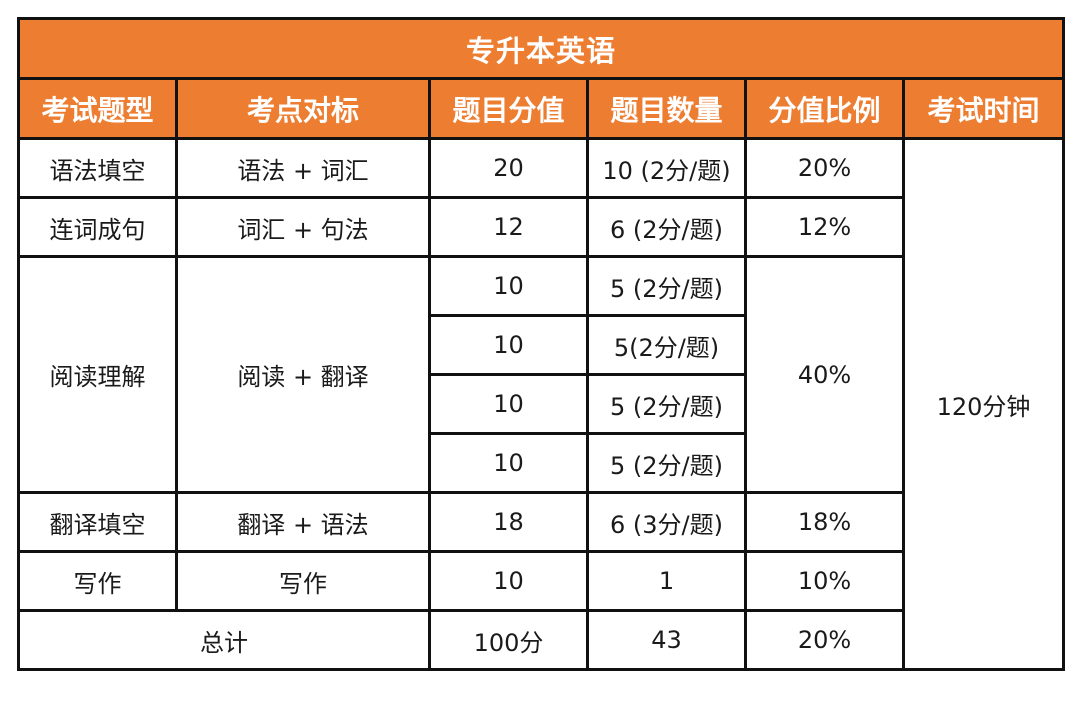 The height and width of the screenshot is (723, 1080). I want to click on table-row: 连词成句 词汇 + 句法 12 6 (2分/题) 12%, so click(540, 227).